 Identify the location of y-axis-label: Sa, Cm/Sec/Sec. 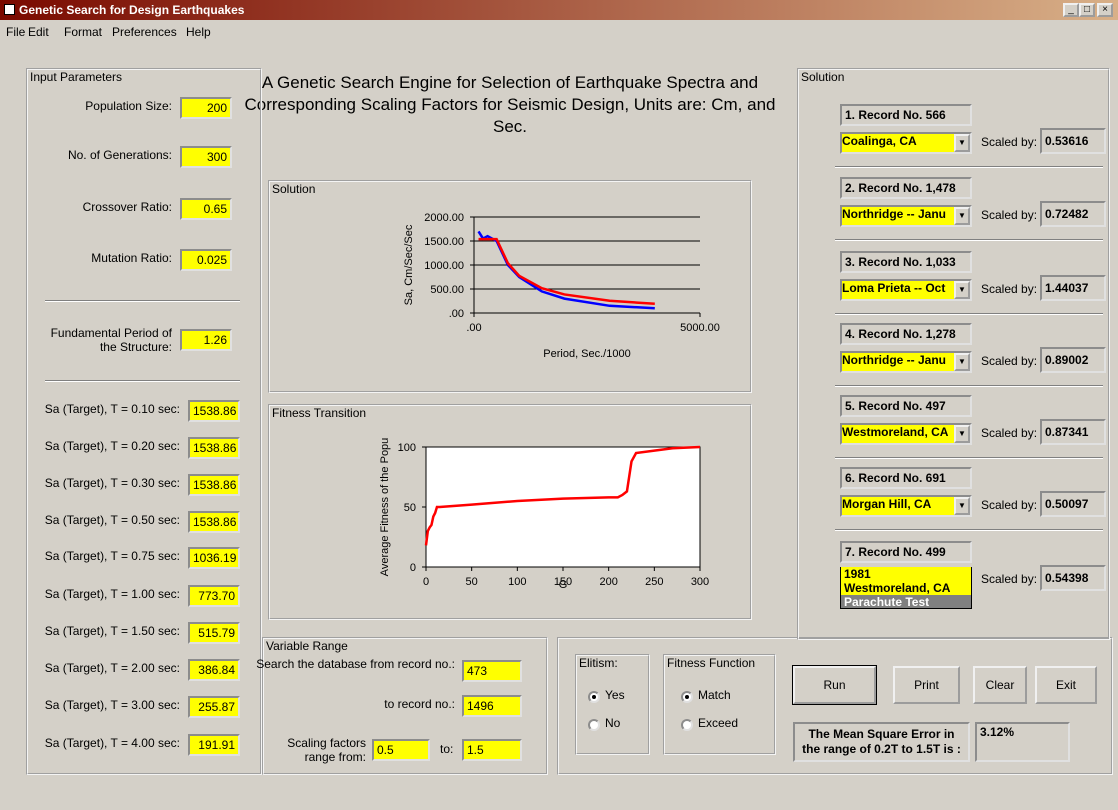
(409, 264).